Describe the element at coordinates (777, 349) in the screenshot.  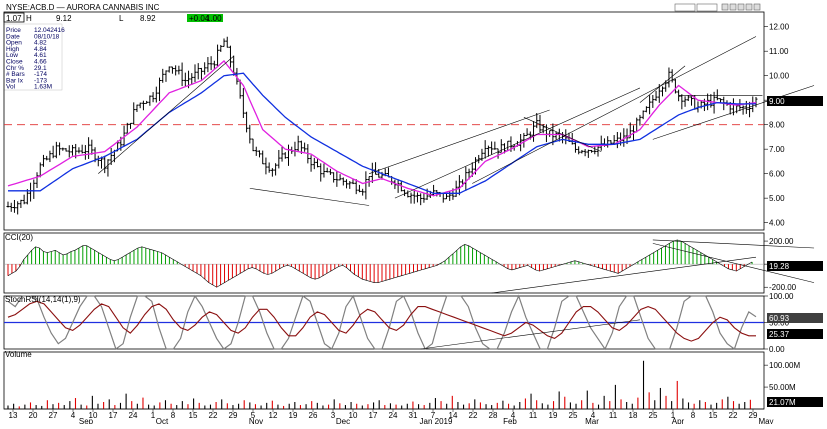
I see `stoch-y-tick-label: 0.00` at that location.